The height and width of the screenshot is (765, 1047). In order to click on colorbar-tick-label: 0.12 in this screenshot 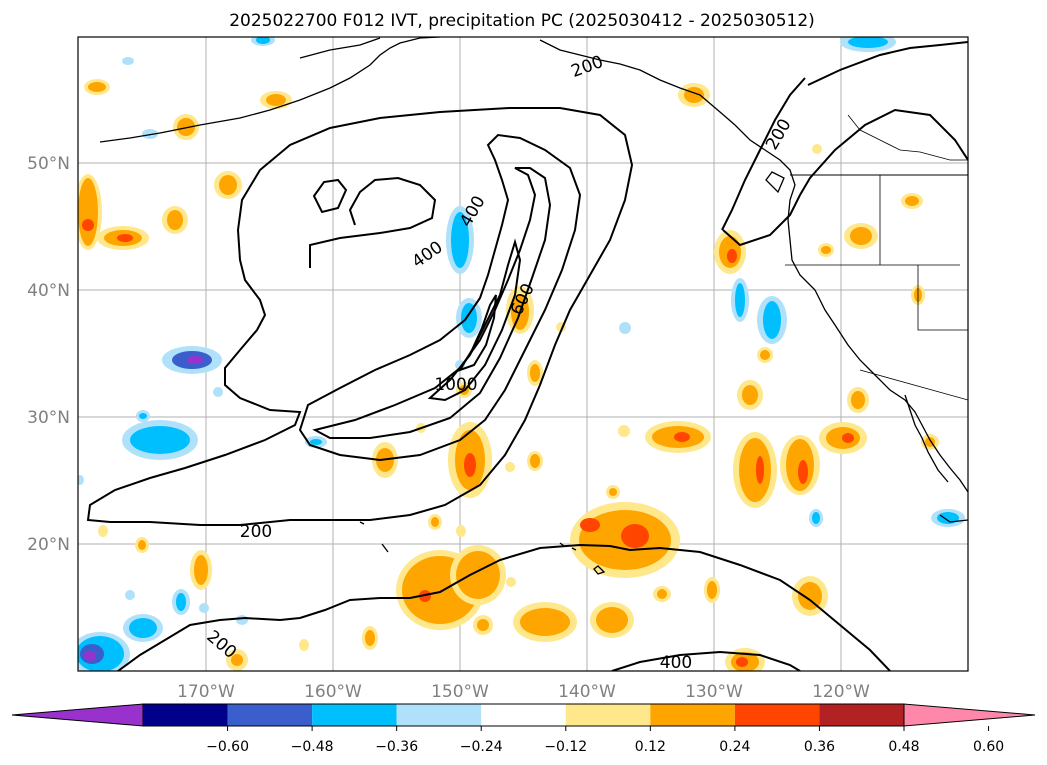, I will do `click(650, 747)`.